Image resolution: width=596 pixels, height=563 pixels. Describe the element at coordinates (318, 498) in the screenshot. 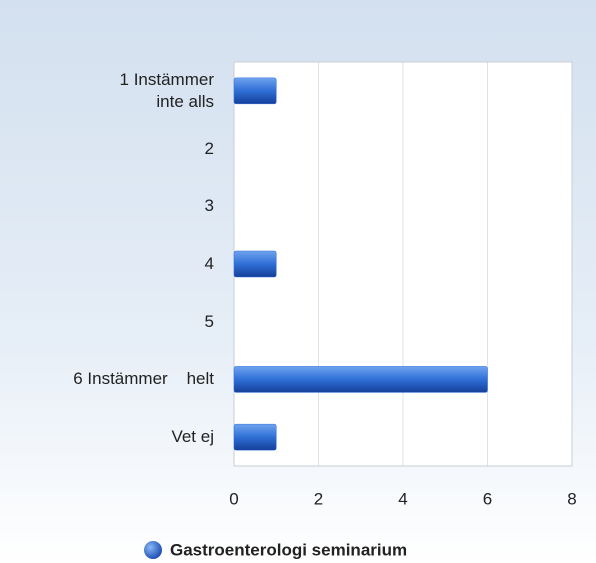

I see `x-tick-label: 2` at that location.